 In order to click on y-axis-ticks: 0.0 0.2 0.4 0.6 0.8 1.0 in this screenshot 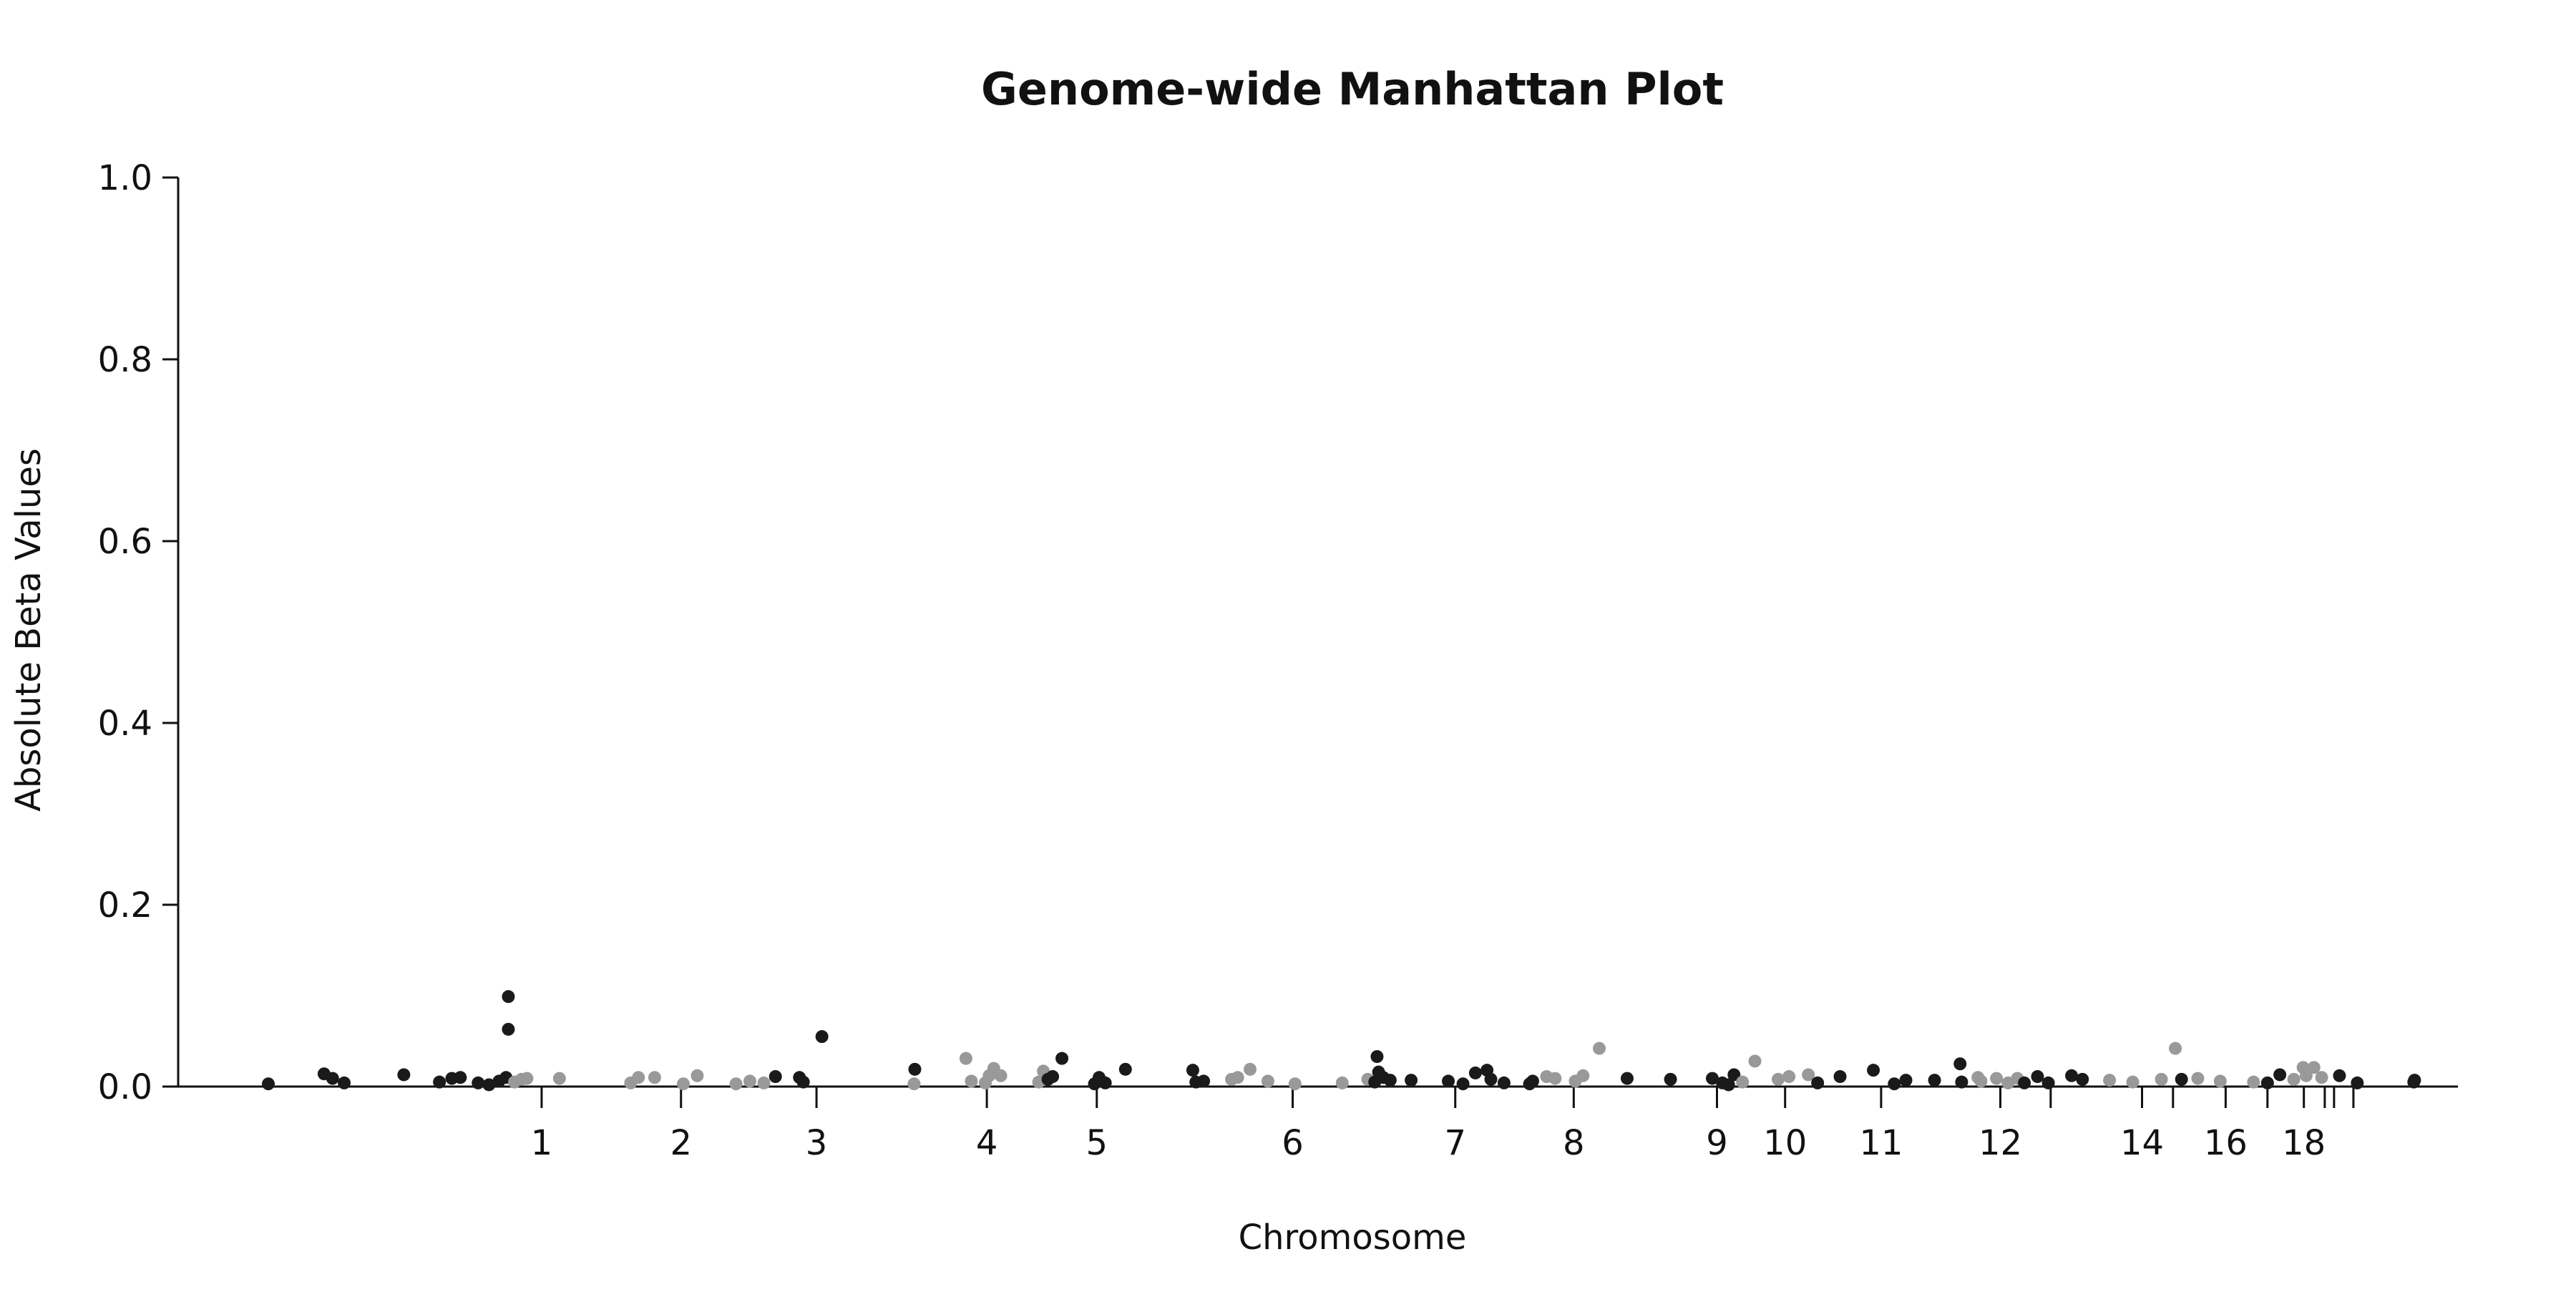, I will do `click(138, 632)`.